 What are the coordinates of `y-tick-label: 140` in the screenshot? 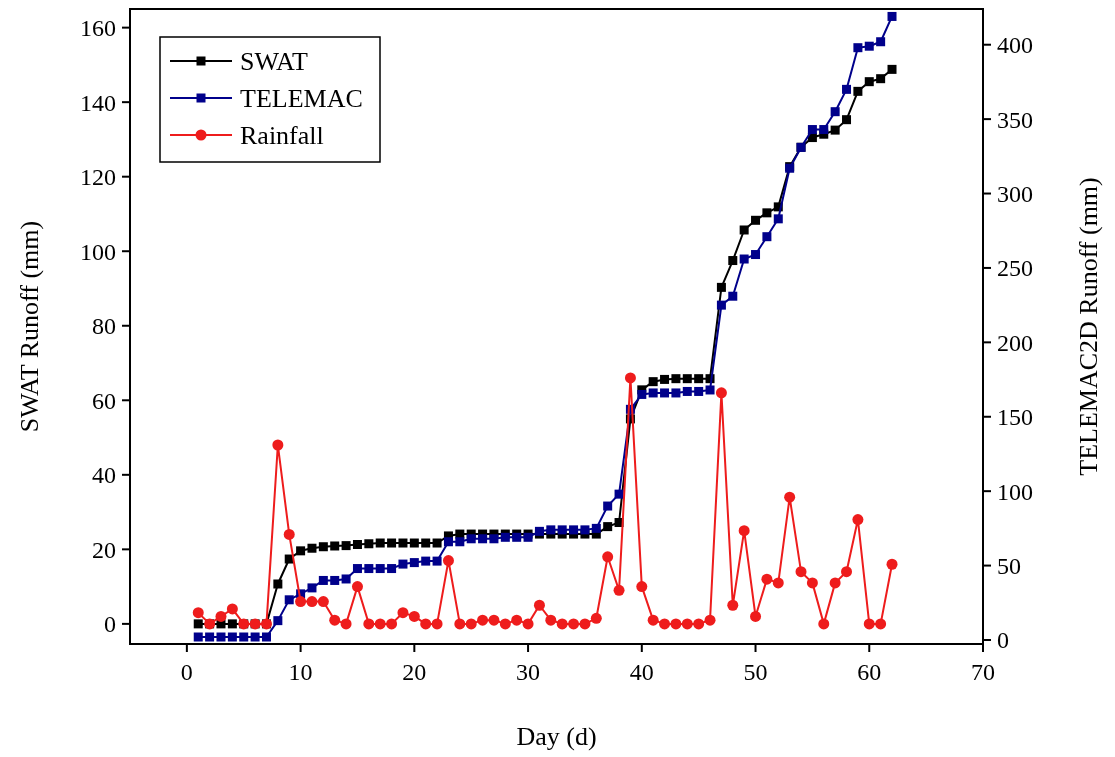 It's located at (98, 102).